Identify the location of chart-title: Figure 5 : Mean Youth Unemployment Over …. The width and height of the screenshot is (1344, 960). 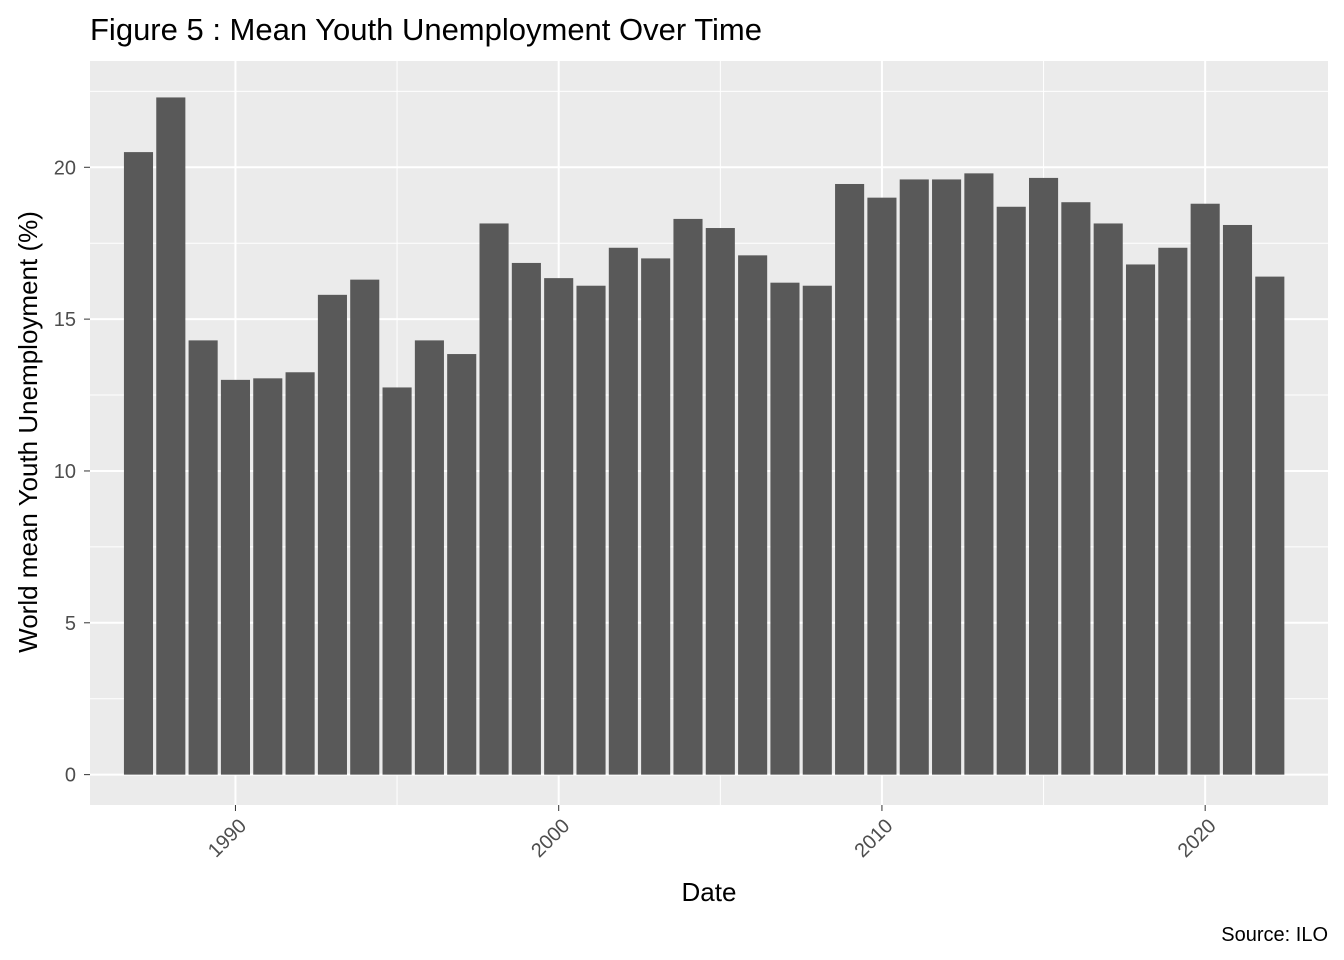
(426, 29).